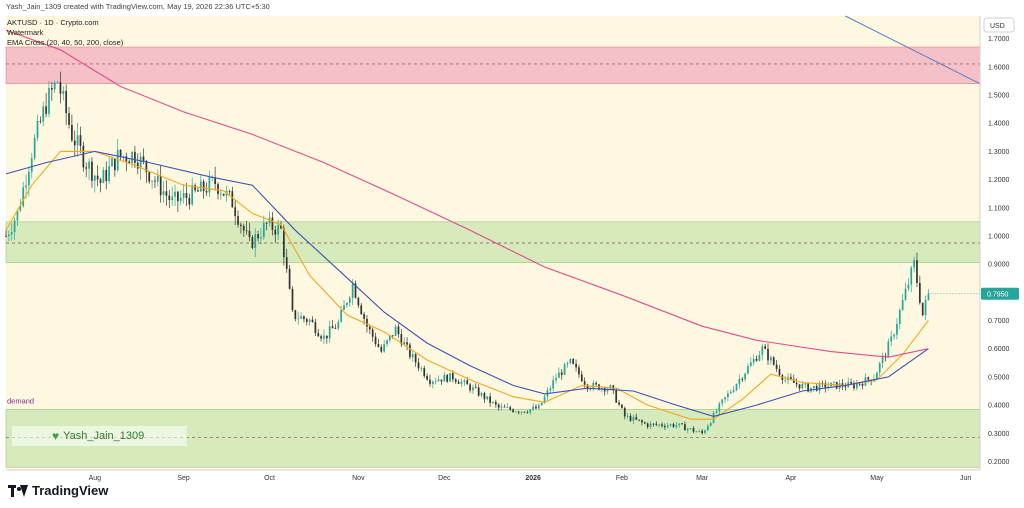 The height and width of the screenshot is (508, 1024). Describe the element at coordinates (702, 478) in the screenshot. I see `x-tick-label: Mar` at that location.